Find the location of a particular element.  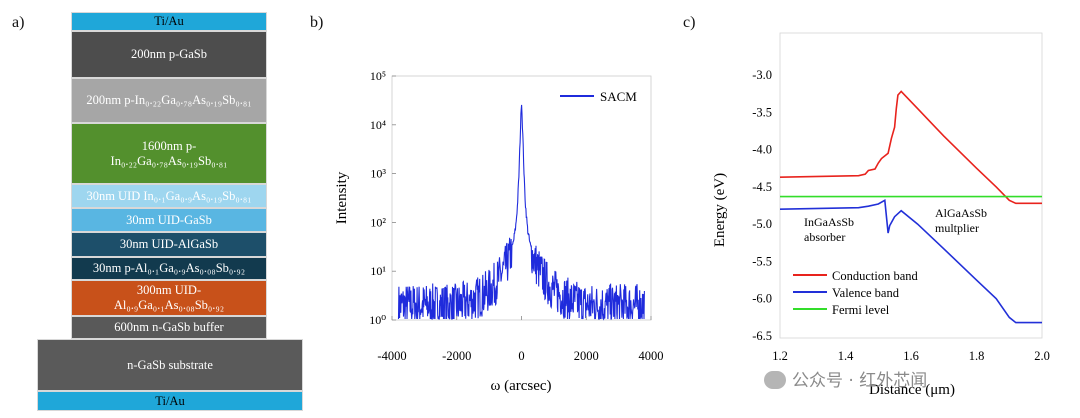

y-tick-label: 10² is located at coordinates (378, 222).